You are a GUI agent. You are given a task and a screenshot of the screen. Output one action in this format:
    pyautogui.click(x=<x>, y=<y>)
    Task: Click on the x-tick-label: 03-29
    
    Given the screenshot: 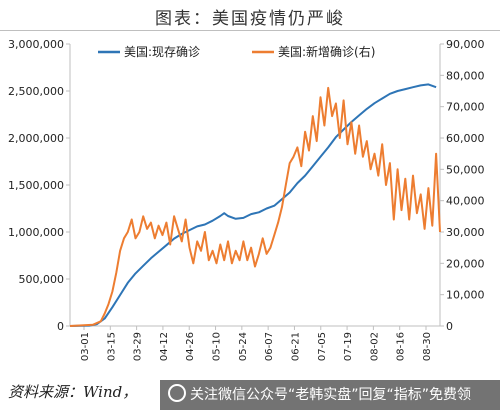 What is the action you would take?
    pyautogui.click(x=138, y=346)
    